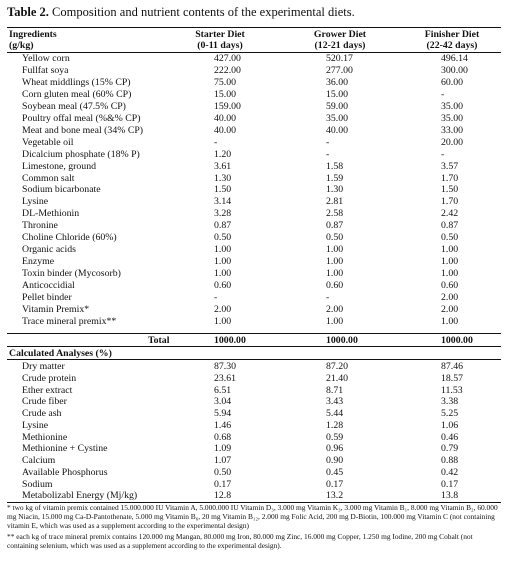  Describe the element at coordinates (254, 340) in the screenshot. I see `total-row: Total 1000.00 1000.00 1000.00` at that location.